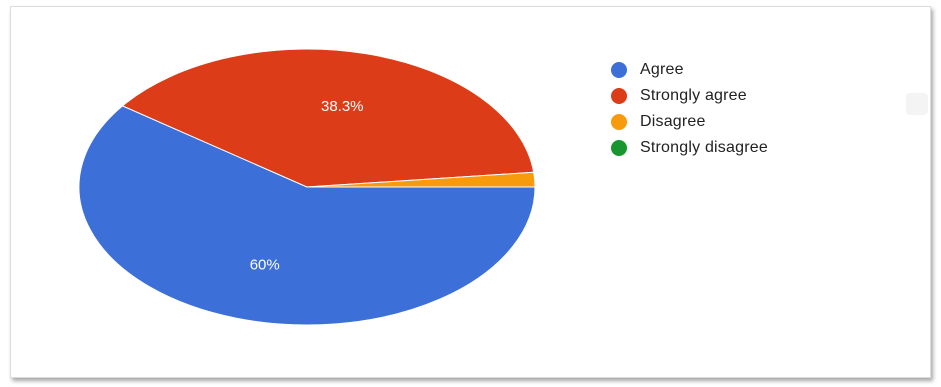 This screenshot has height=387, width=941. I want to click on legend-item-disagree: Disagree, so click(689, 122).